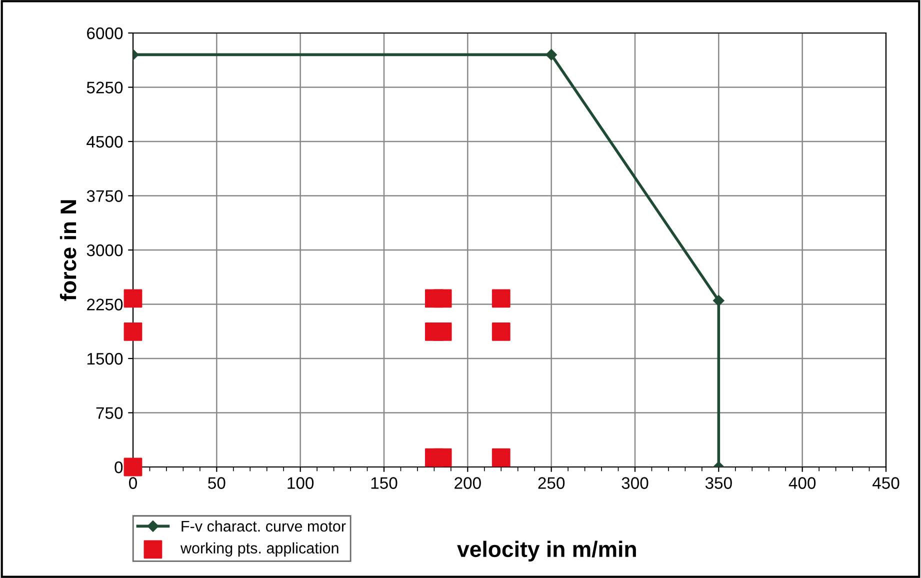 The image size is (921, 578). What do you see at coordinates (68, 250) in the screenshot?
I see `y-axis-title: force in N` at bounding box center [68, 250].